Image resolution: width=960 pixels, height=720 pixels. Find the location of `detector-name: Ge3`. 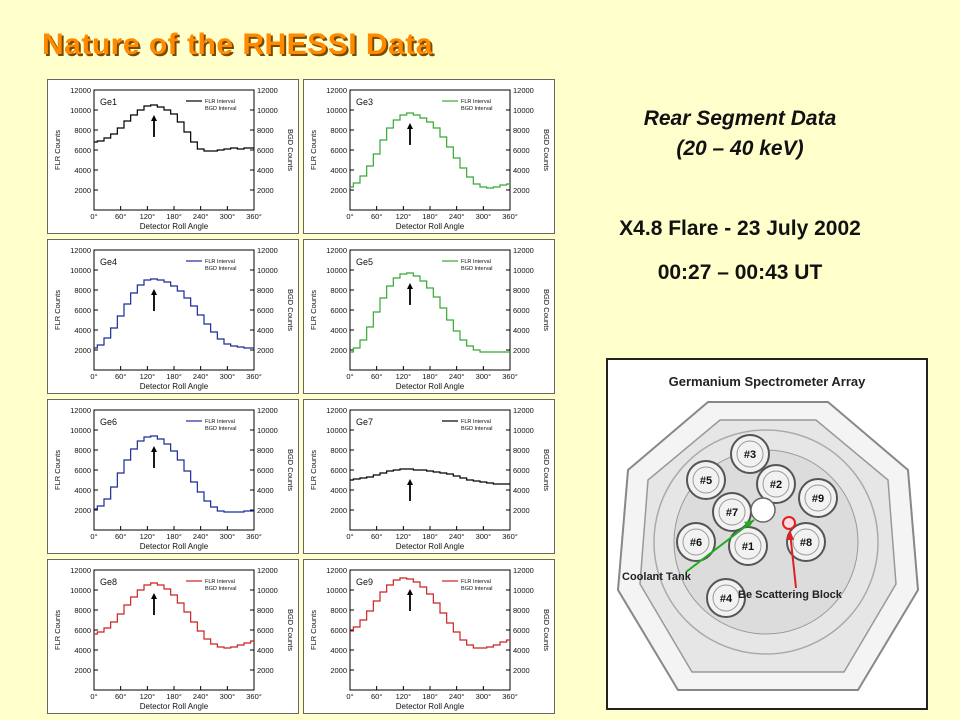

detector-name: Ge3 is located at coordinates (364, 102).